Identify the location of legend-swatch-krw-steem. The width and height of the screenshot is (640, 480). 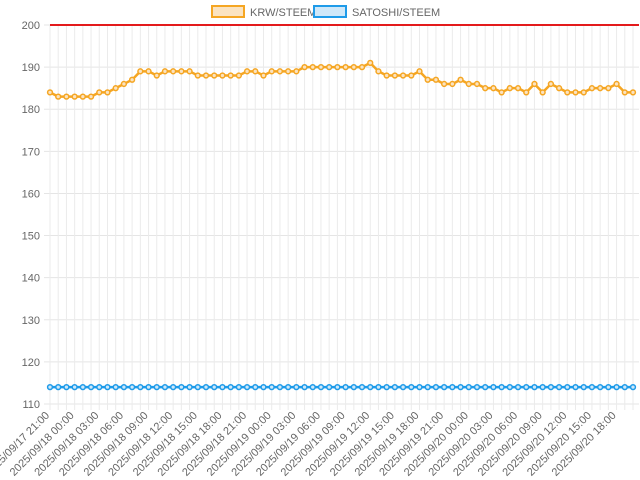
(228, 11).